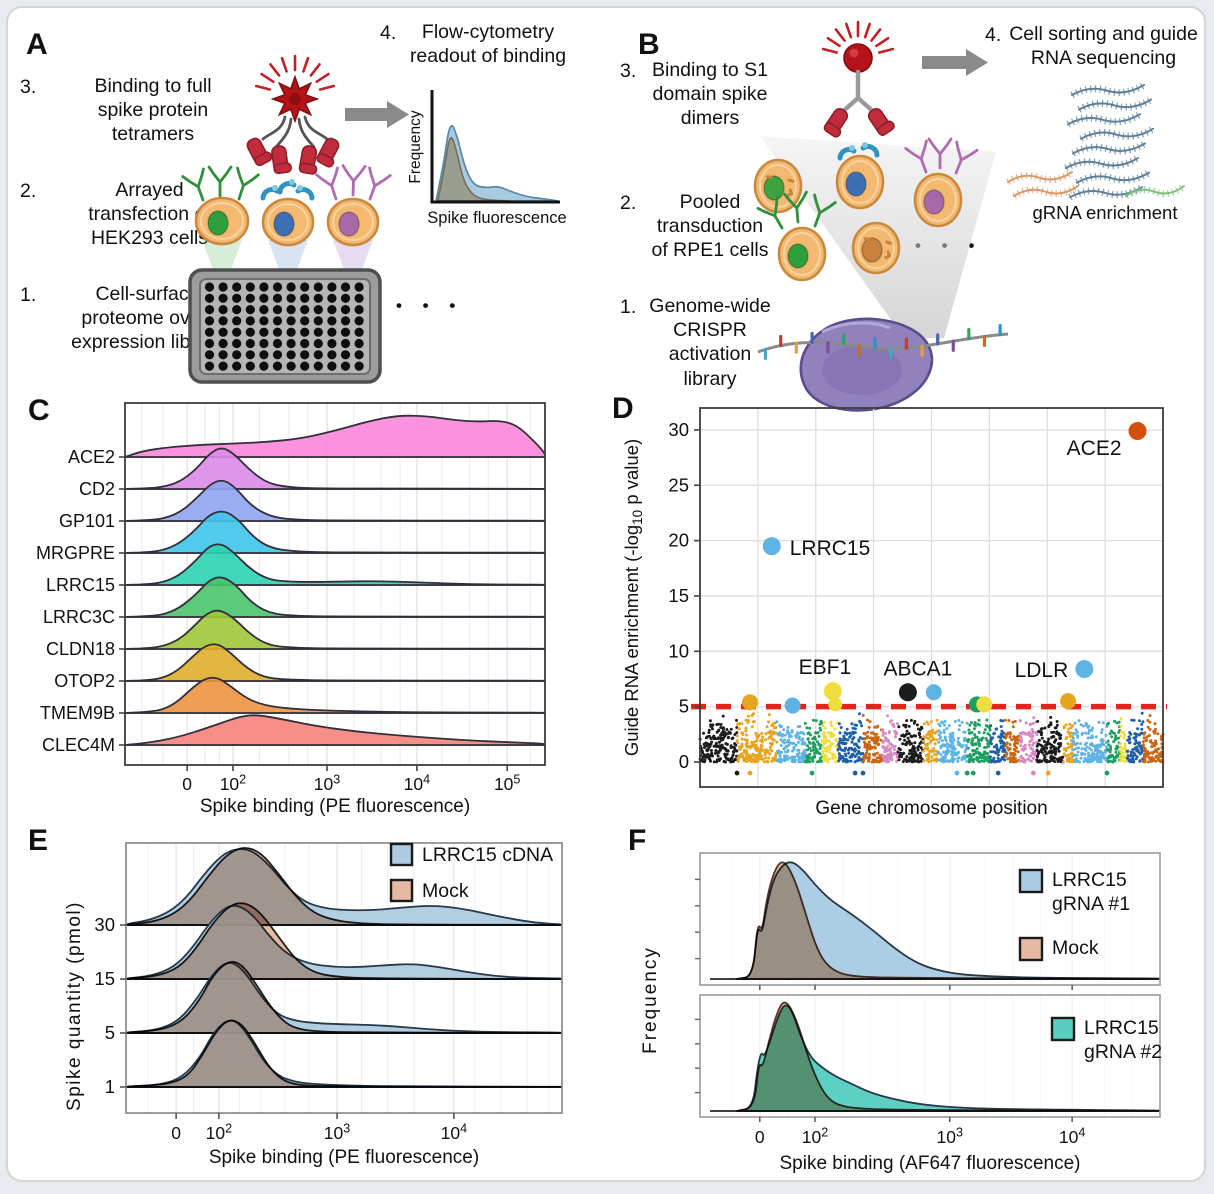 The width and height of the screenshot is (1214, 1194). I want to click on row-label-LRRC3C: LRRC3C, so click(79, 617).